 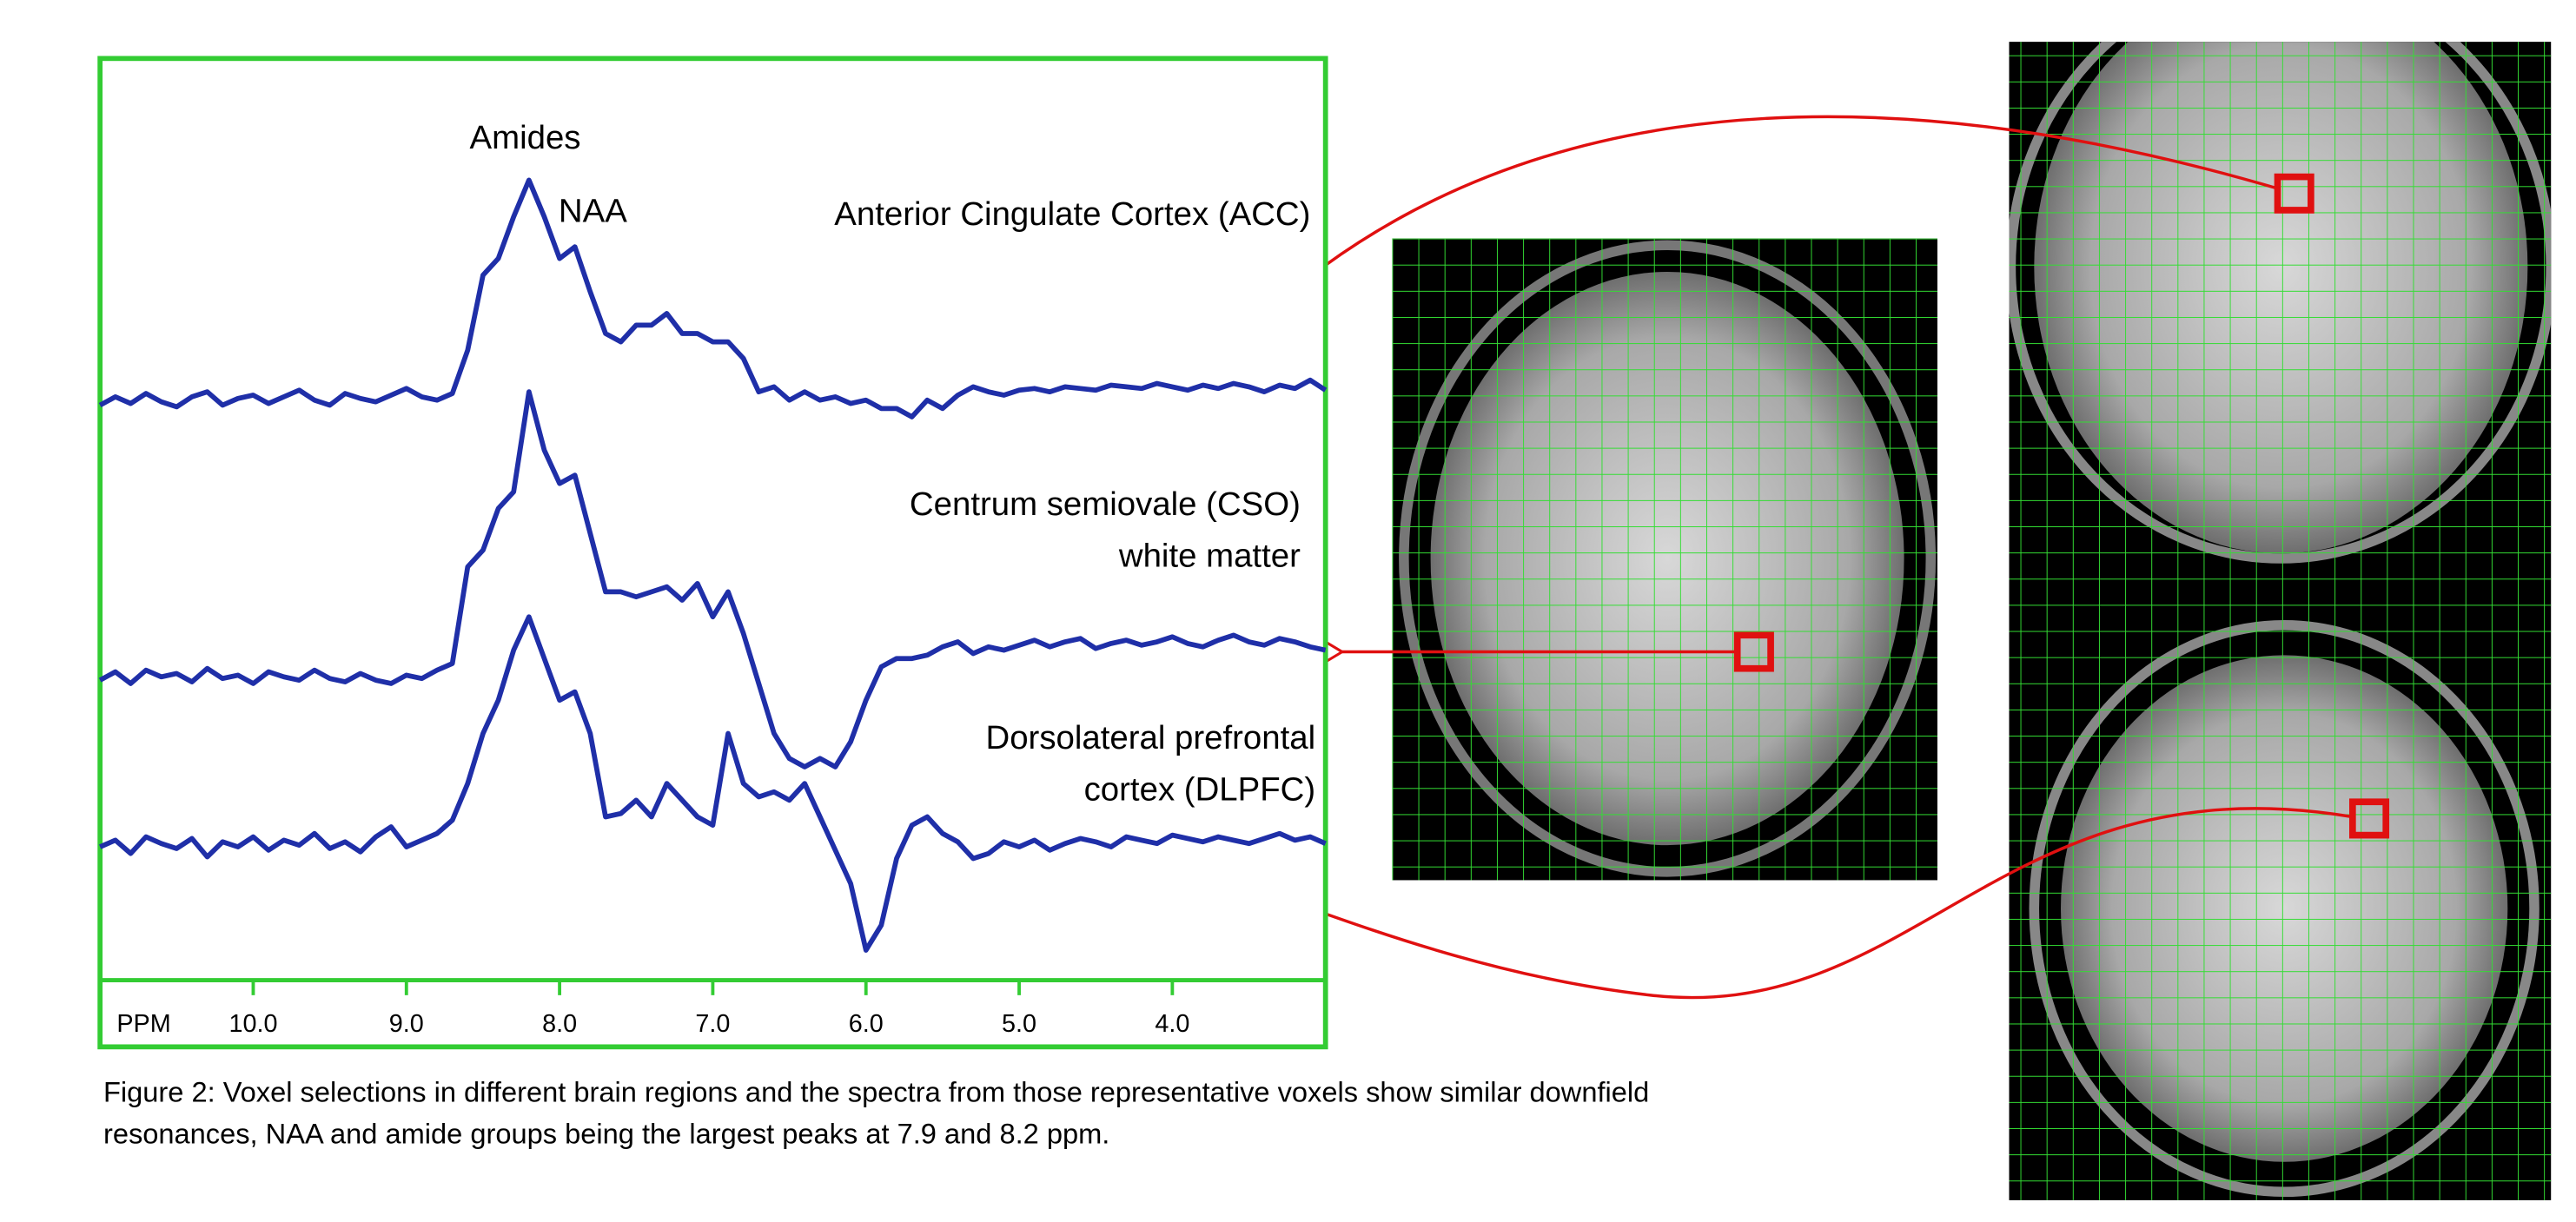 What do you see at coordinates (593, 210) in the screenshot?
I see `annotation: NAA` at bounding box center [593, 210].